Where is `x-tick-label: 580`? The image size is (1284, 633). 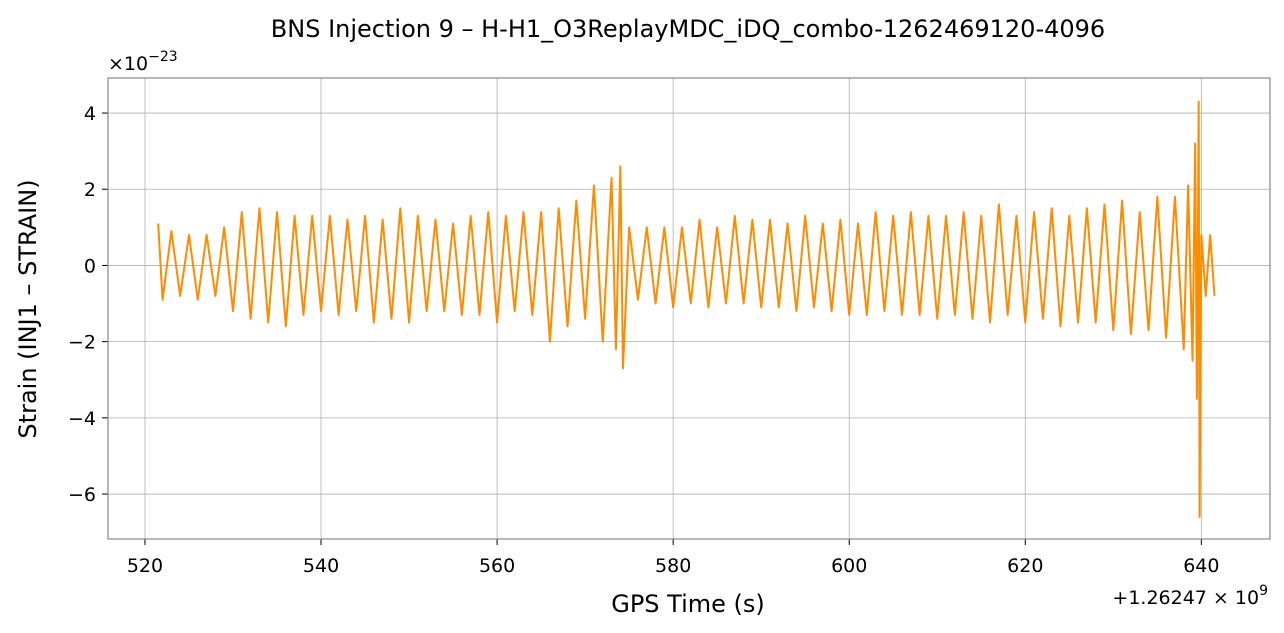
x-tick-label: 580 is located at coordinates (673, 566).